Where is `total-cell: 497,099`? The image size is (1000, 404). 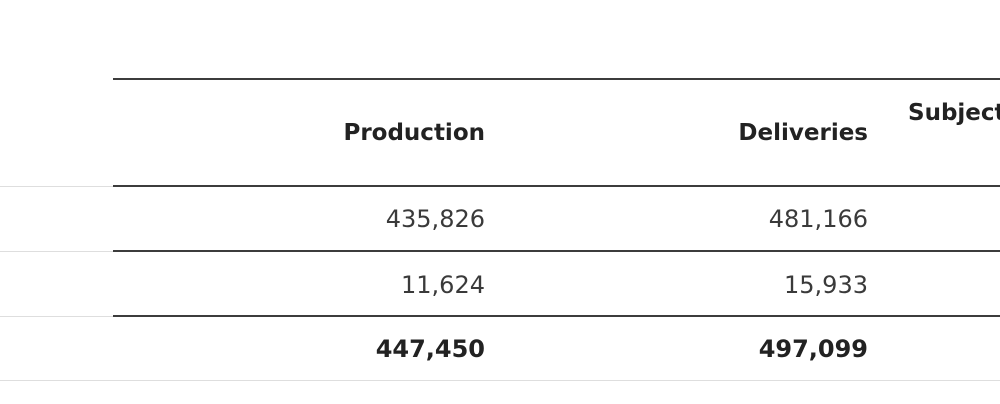
total-cell: 497,099 is located at coordinates (813, 349).